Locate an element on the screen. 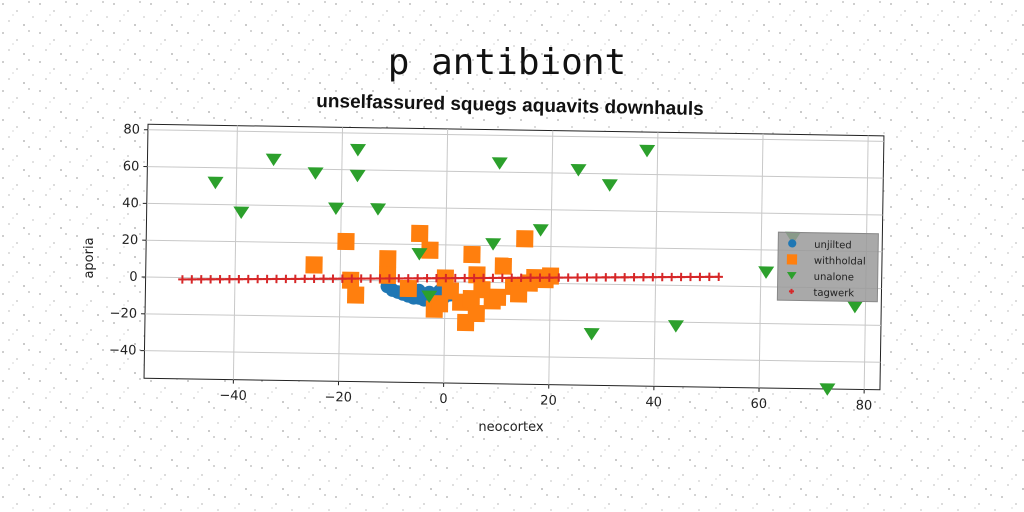 The height and width of the screenshot is (512, 1024). series-line-tagwerk is located at coordinates (450, 278).